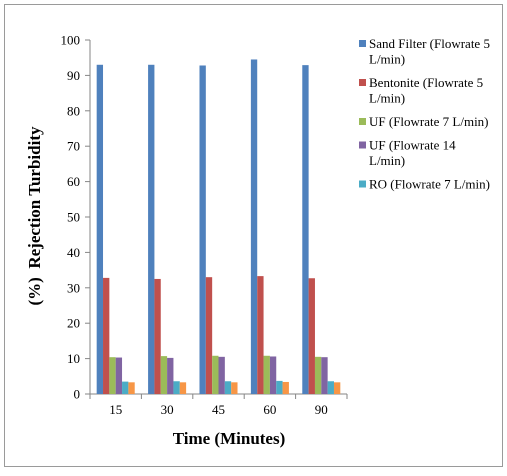 The width and height of the screenshot is (507, 476). Describe the element at coordinates (429, 121) in the screenshot. I see `legend-label: UF (Flowrate 7 L/min)` at that location.